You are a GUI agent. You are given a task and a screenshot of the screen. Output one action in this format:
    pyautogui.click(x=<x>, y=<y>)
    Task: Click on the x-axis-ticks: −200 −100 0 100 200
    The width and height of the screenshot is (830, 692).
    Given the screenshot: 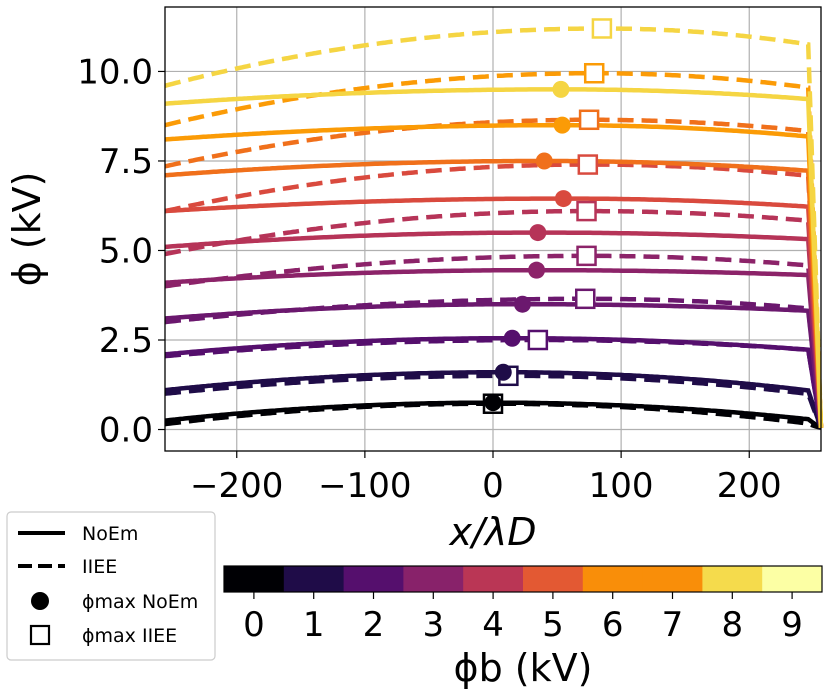 What is the action you would take?
    pyautogui.click(x=486, y=478)
    